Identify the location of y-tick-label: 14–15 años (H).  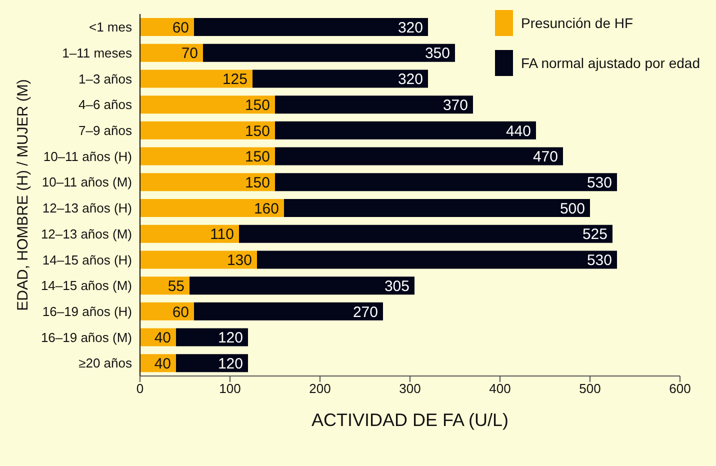
(87, 260).